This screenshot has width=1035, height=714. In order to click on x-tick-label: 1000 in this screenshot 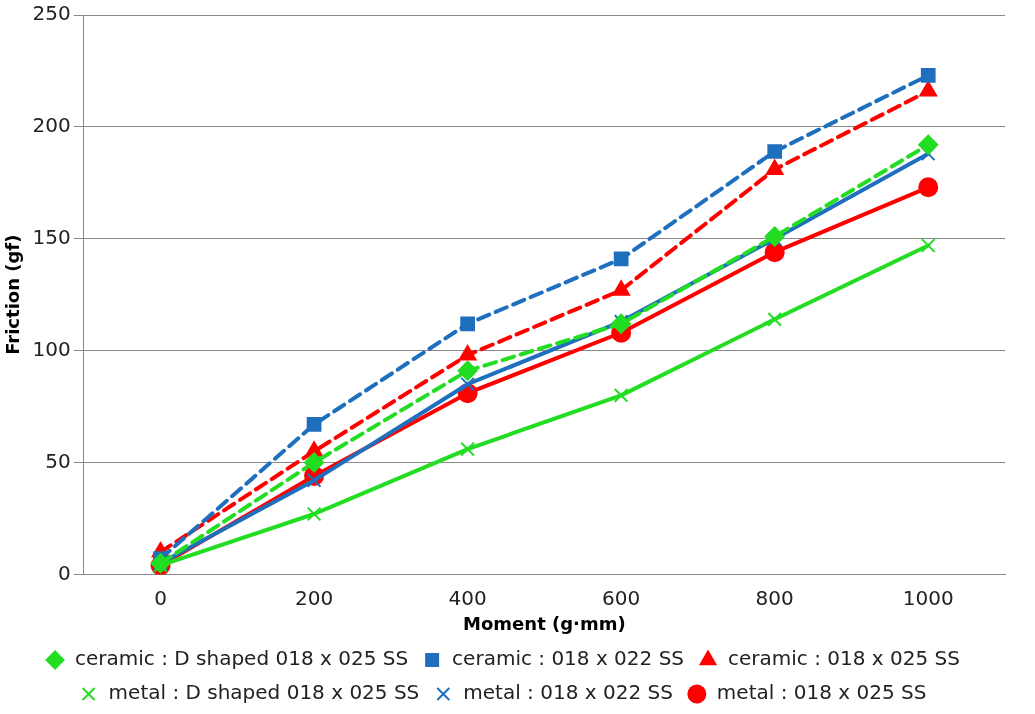, I will do `click(928, 597)`.